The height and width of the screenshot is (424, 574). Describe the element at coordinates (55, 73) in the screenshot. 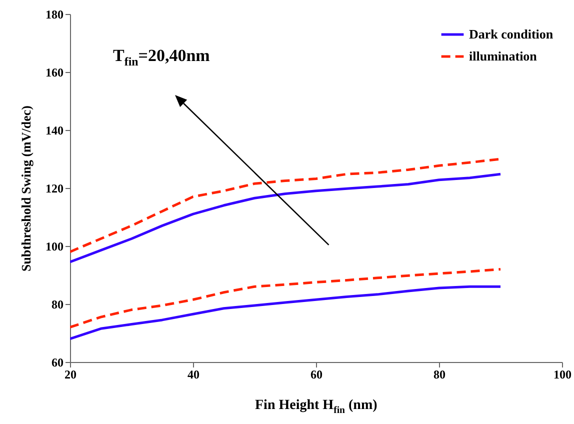

I see `y-tick-label: 160` at that location.